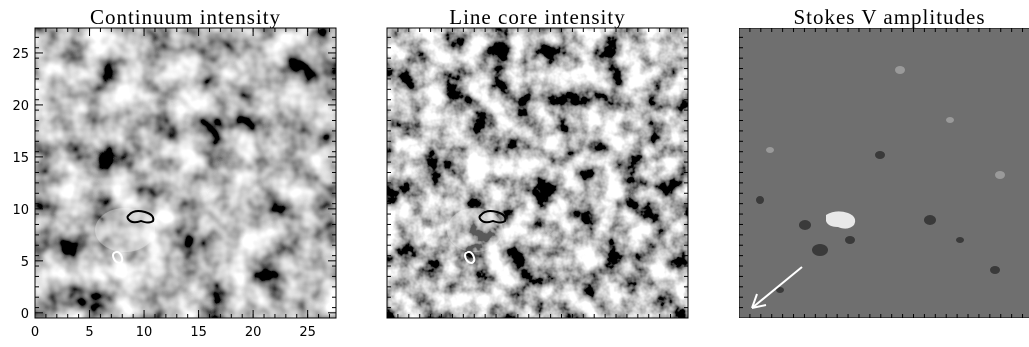  What do you see at coordinates (20, 106) in the screenshot?
I see `y-tick-label: 20` at bounding box center [20, 106].